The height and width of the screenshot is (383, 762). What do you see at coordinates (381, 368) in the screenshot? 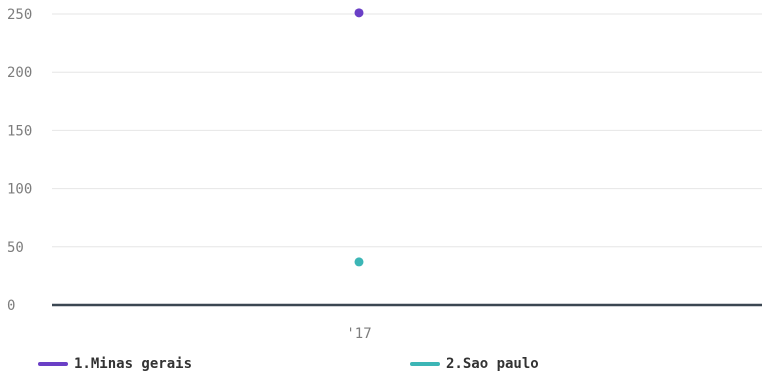
I see `legend: 1.Minas gerais 2.Sao paulo` at bounding box center [381, 368].